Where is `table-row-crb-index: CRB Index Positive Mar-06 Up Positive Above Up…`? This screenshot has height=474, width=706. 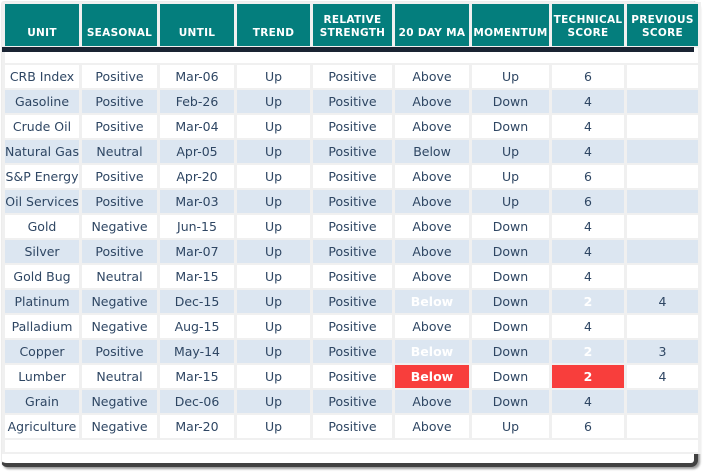
table-row-crb-index: CRB Index Positive Mar-06 Up Positive Above Up… is located at coordinates (351, 76).